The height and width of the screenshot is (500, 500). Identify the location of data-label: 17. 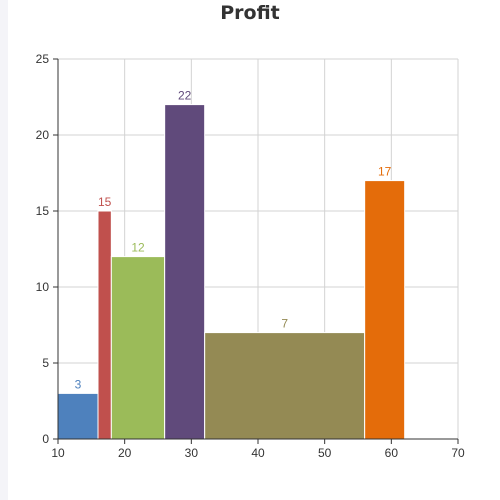
(385, 172).